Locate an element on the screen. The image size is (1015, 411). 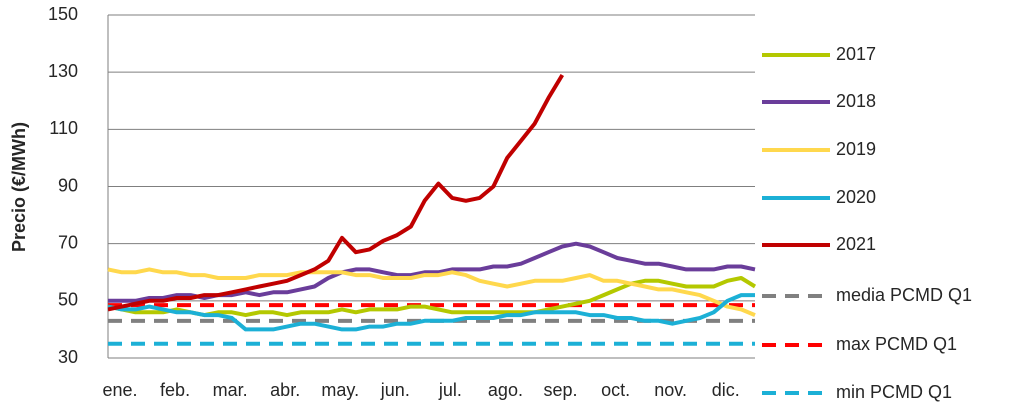
x-tick-label: jul. is located at coordinates (450, 390).